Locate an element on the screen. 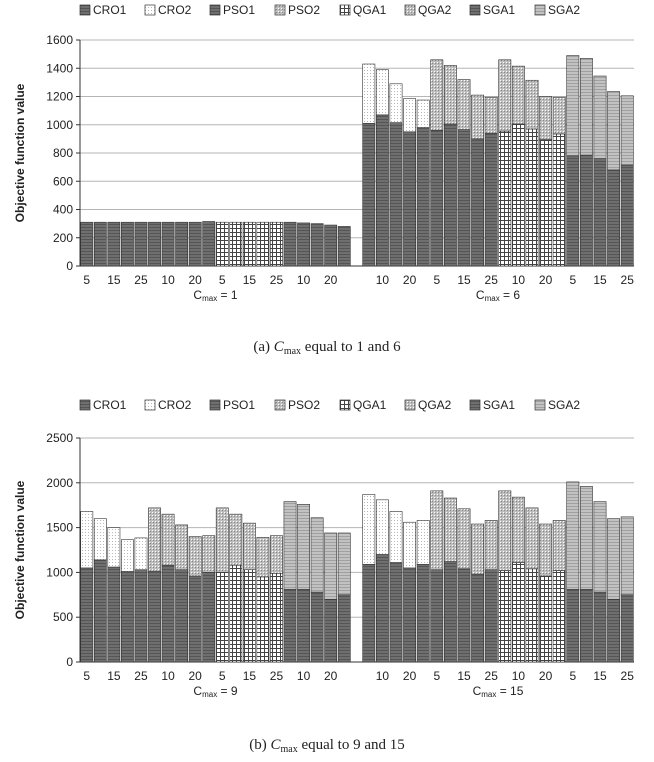 This screenshot has height=762, width=654. y-tick-label: 1600 is located at coordinates (59, 40).